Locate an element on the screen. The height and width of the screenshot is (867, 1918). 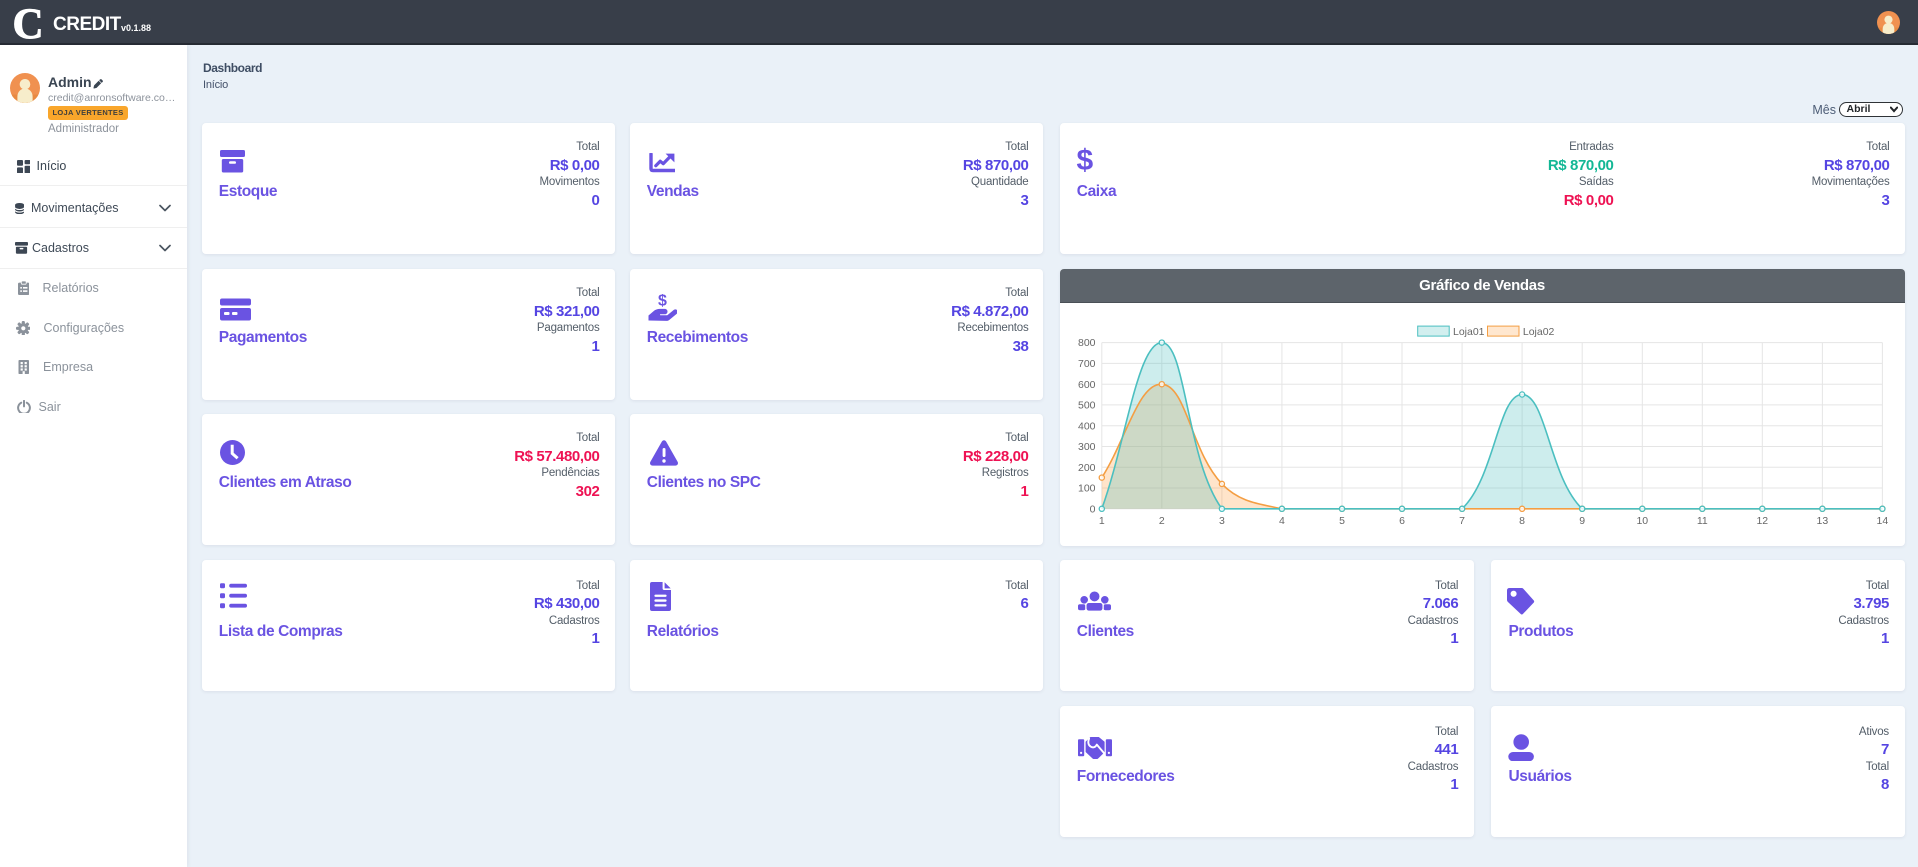
svg-text: 13 is located at coordinates (1822, 520).